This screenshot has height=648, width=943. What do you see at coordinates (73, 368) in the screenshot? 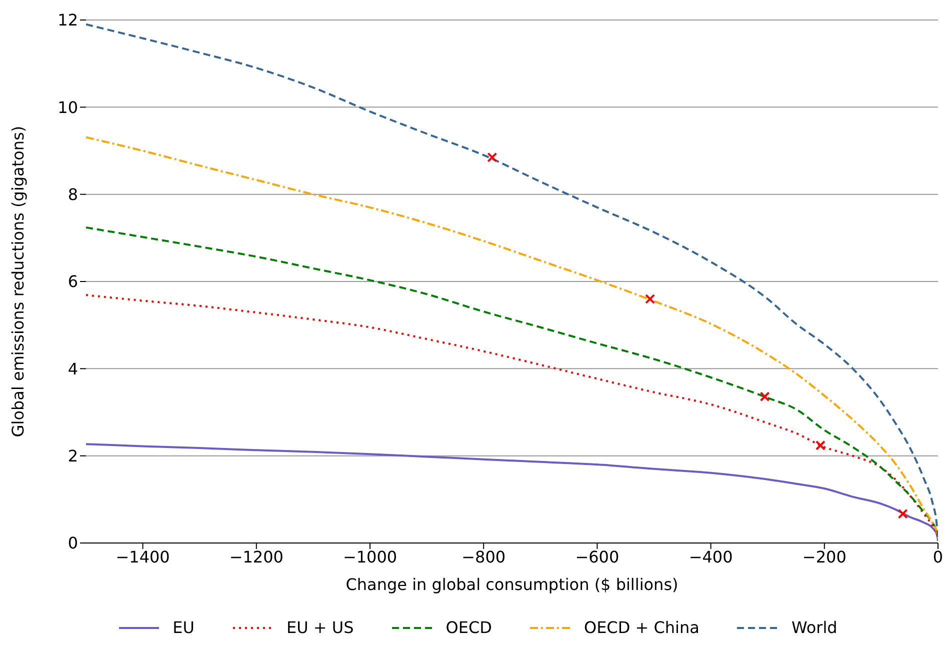
I see `y-tick-label: 4` at bounding box center [73, 368].